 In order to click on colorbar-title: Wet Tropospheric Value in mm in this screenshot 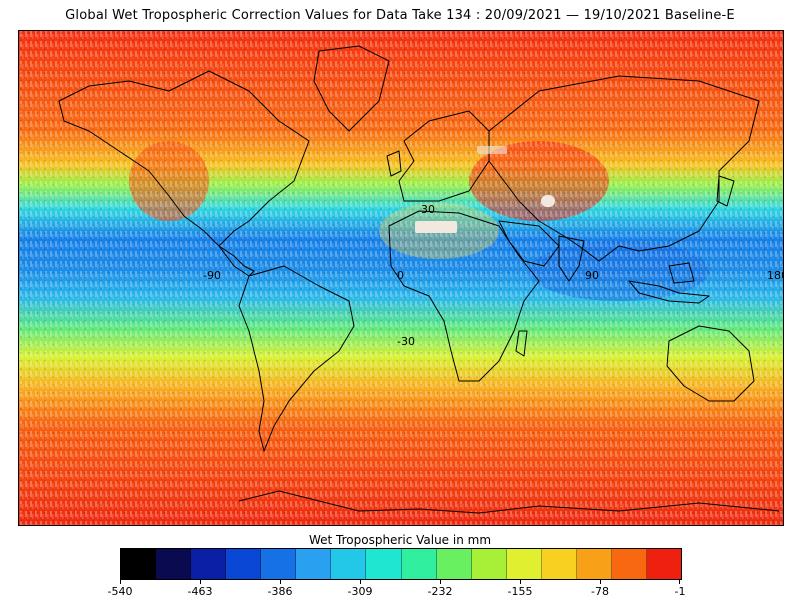, I will do `click(400, 540)`.